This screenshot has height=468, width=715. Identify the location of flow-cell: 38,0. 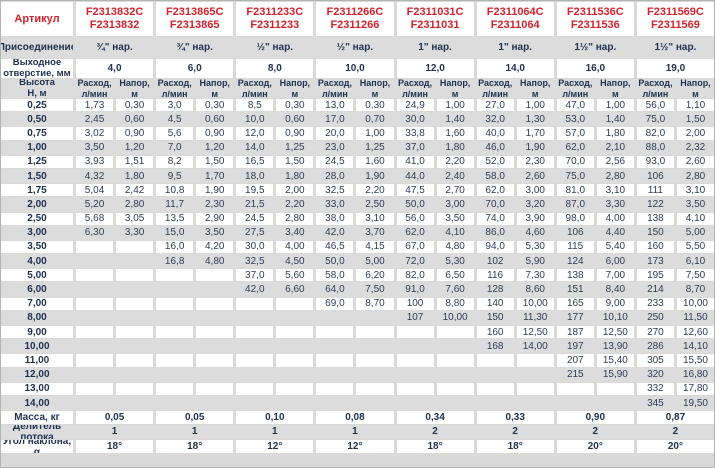
(335, 218).